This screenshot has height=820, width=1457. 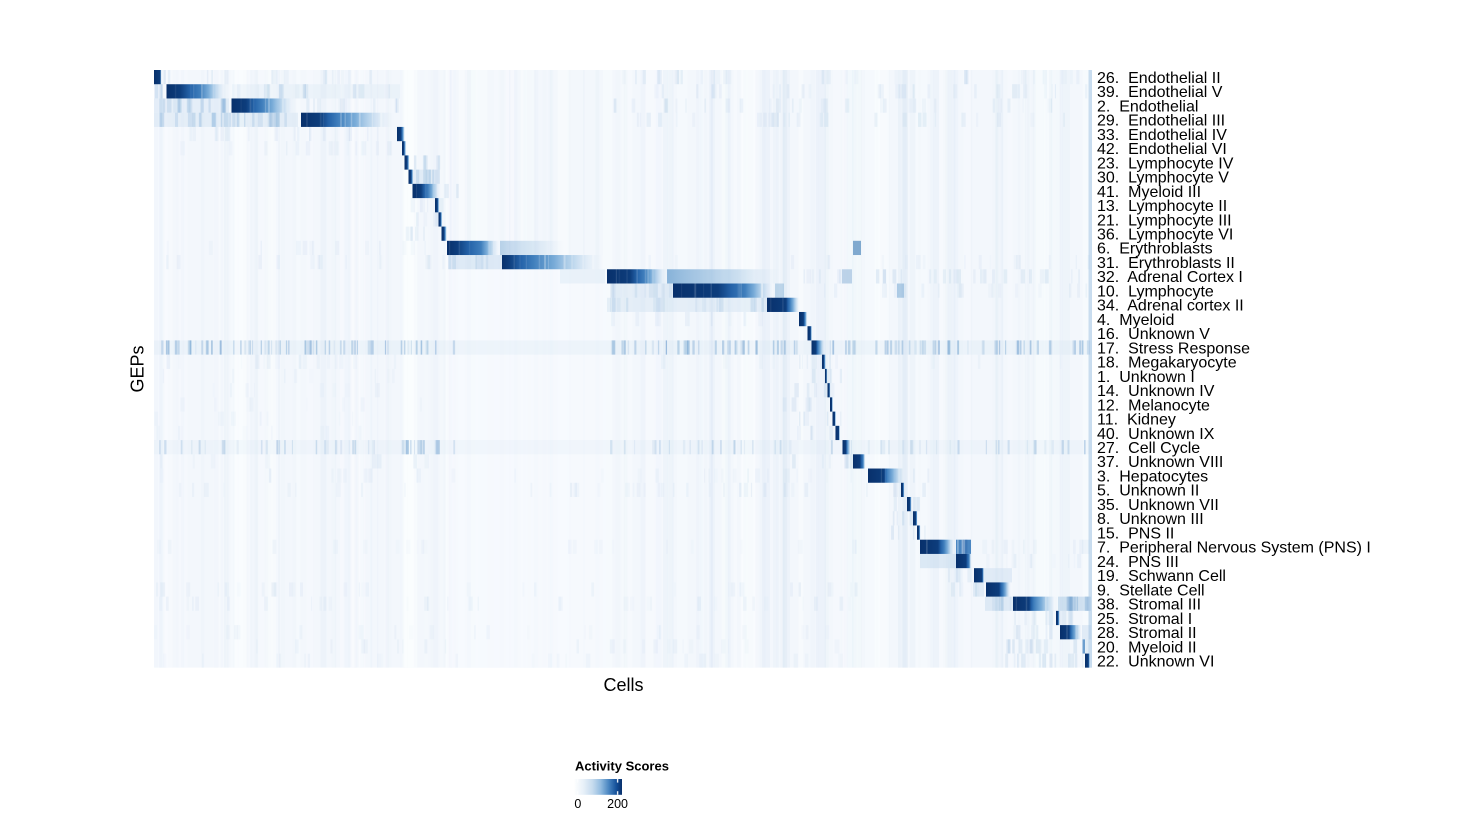 What do you see at coordinates (1138, 562) in the screenshot?
I see `svg-text: 24. PNS III` at bounding box center [1138, 562].